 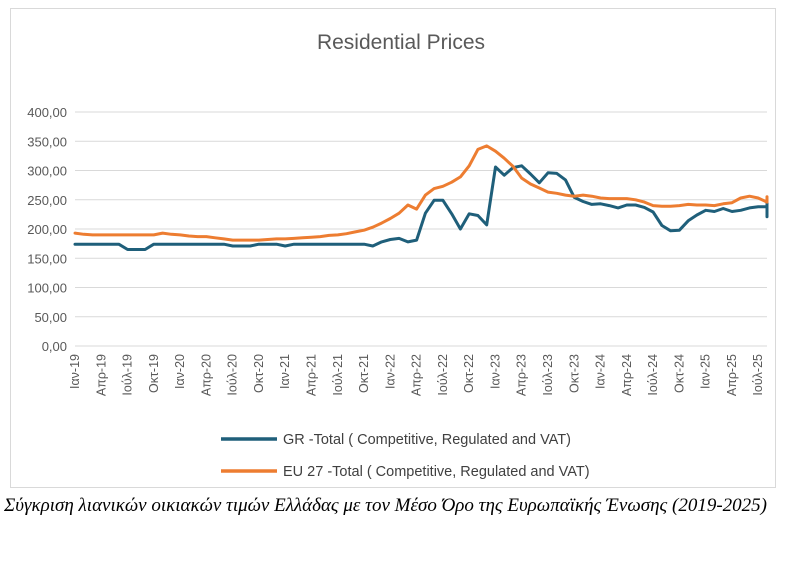 What do you see at coordinates (627, 375) in the screenshot?
I see `x-tick-label: Απρ-24` at bounding box center [627, 375].